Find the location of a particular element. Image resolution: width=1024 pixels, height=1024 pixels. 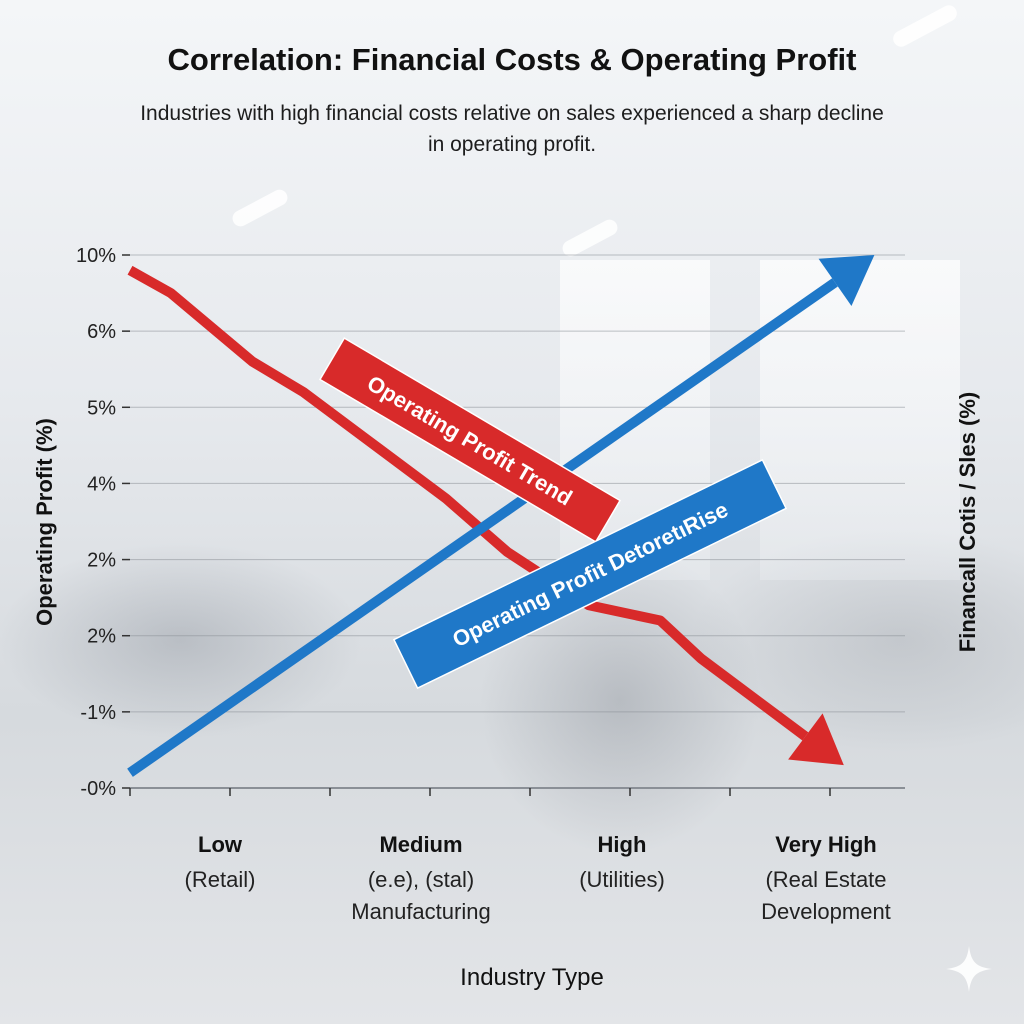

cost-trend-arrowhead is located at coordinates (846, 281).